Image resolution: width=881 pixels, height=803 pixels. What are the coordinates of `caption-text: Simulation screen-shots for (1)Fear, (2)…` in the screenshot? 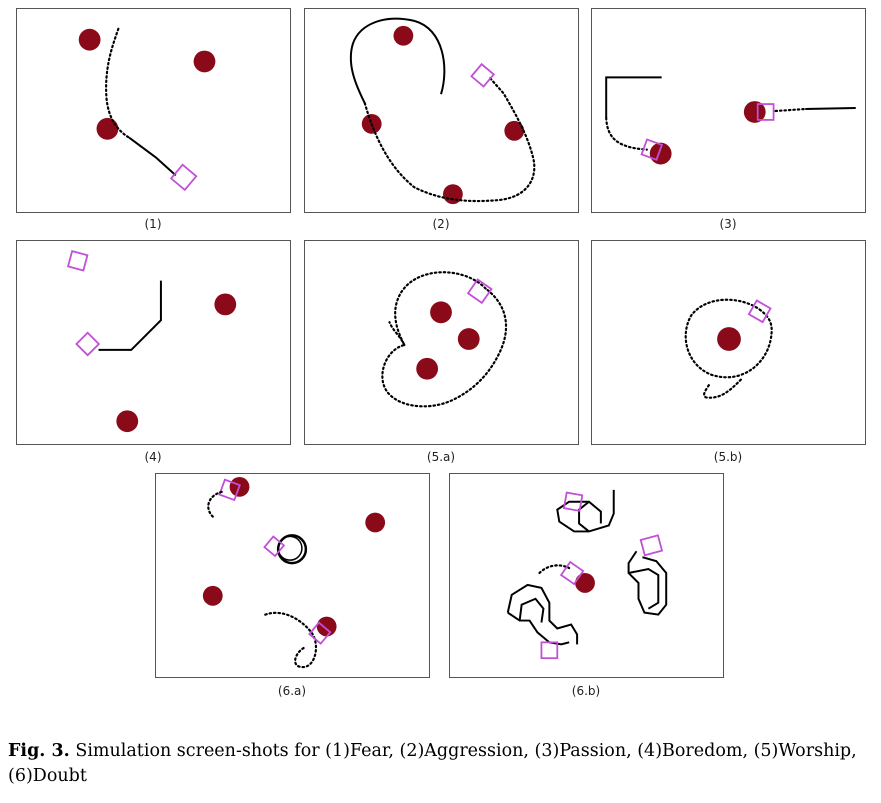 It's located at (432, 763).